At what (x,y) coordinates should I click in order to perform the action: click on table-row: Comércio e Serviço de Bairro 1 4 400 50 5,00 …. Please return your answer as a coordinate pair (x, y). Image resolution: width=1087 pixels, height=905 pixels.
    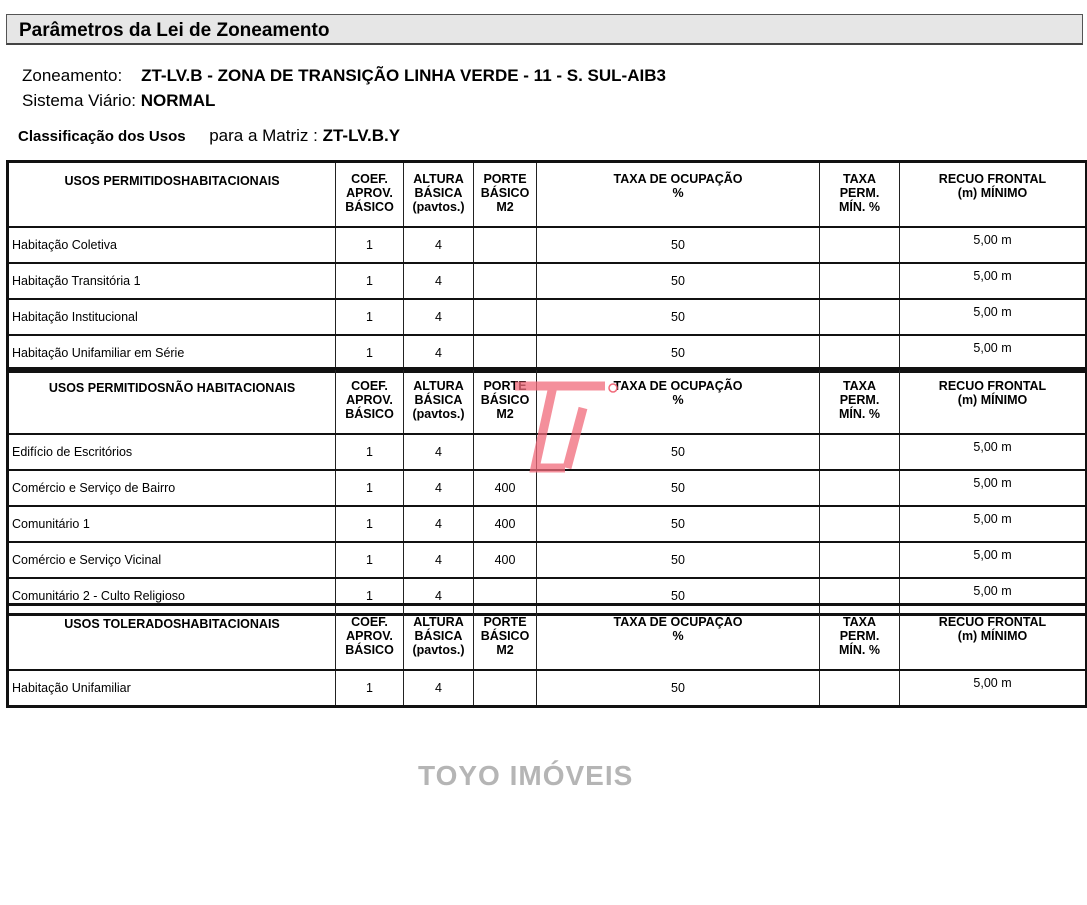
    Looking at the image, I should click on (547, 488).